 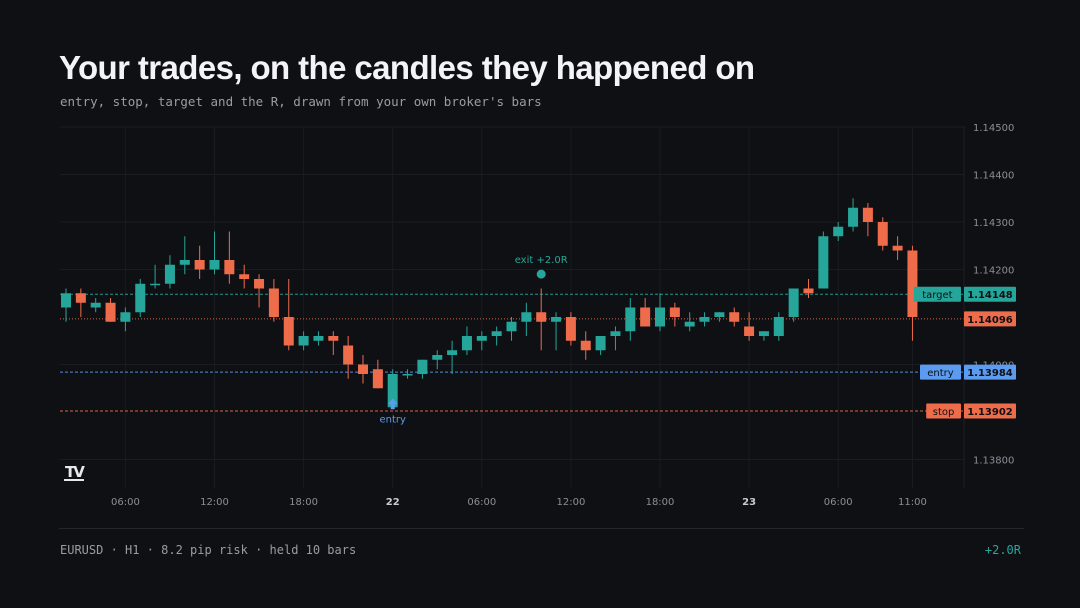 I want to click on stop-tag, so click(x=943, y=411).